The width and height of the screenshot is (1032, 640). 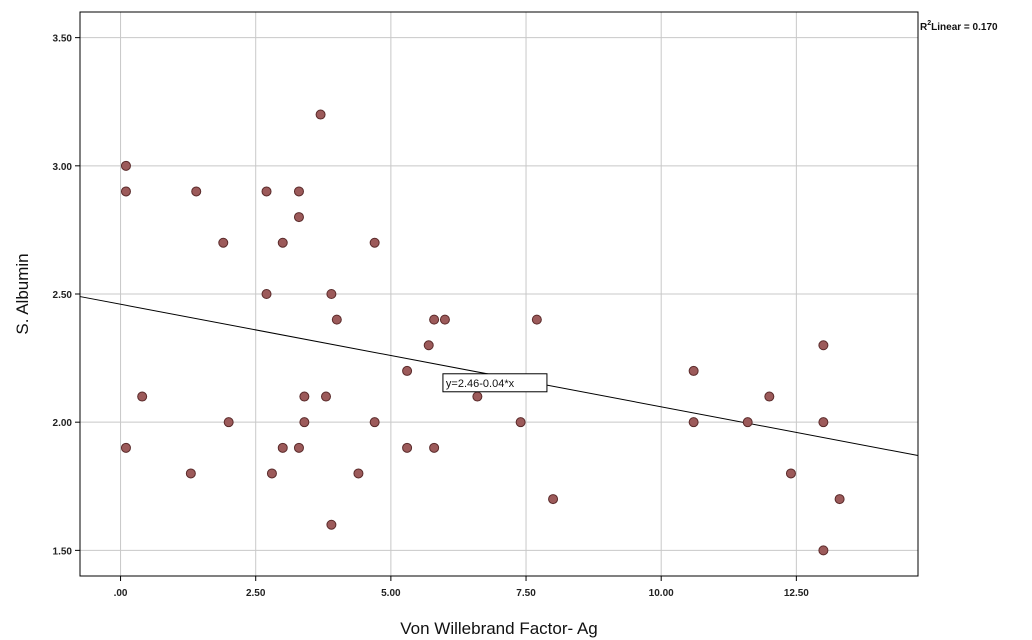 I want to click on y-tick-label: 3.00, so click(x=63, y=167).